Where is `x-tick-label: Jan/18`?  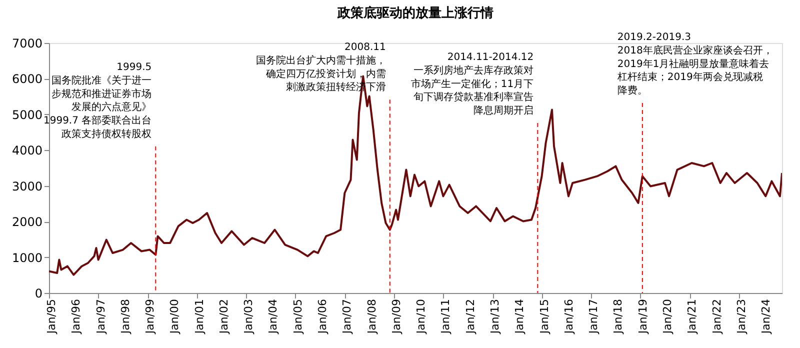 x-tick-label: Jan/18 is located at coordinates (618, 317).